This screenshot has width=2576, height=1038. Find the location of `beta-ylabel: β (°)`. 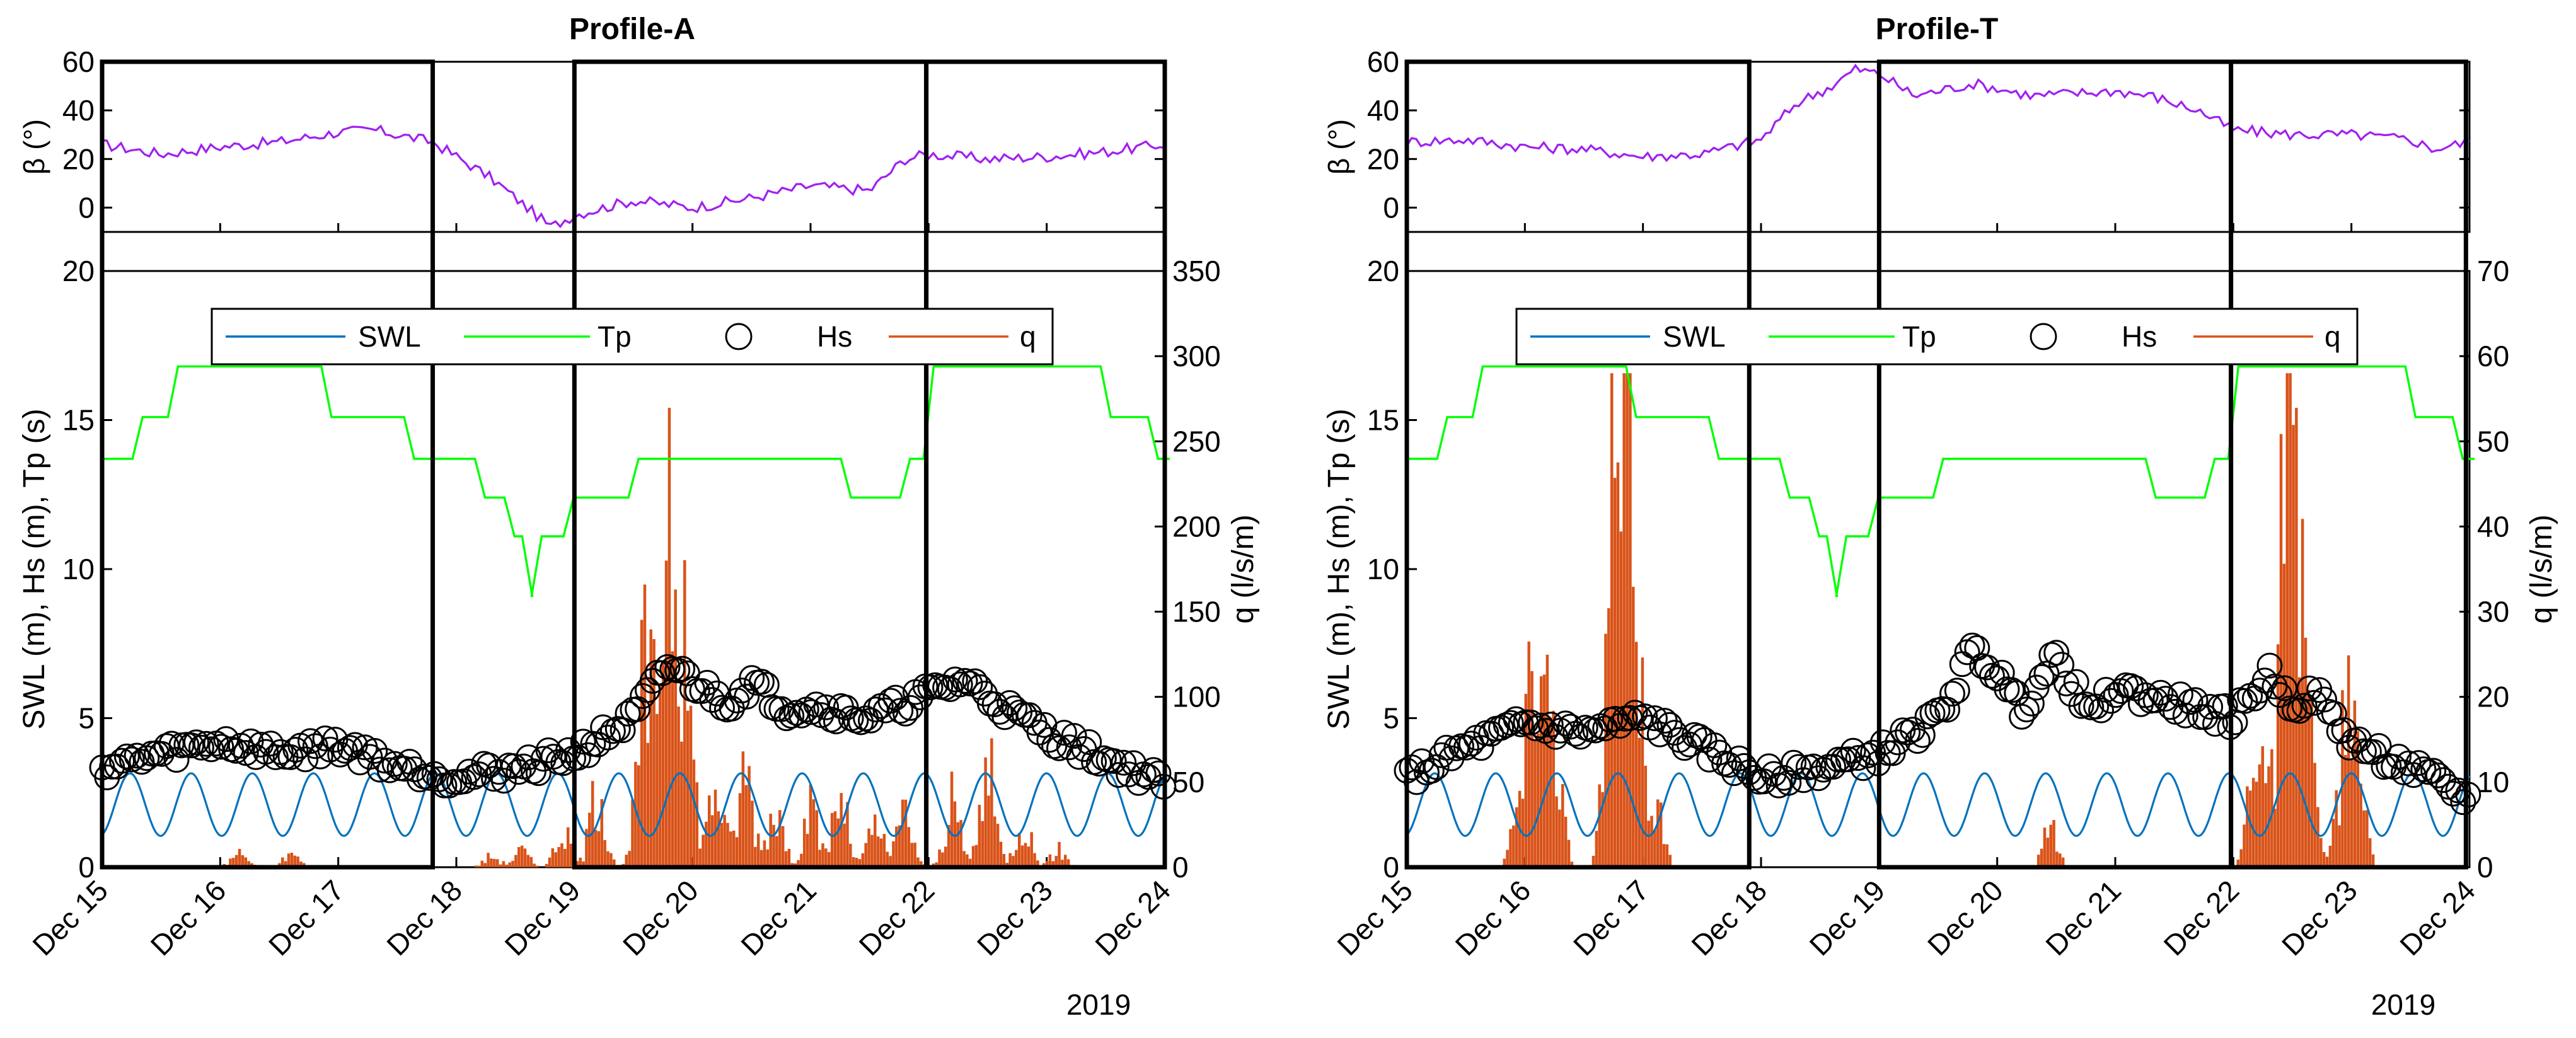

beta-ylabel: β (°) is located at coordinates (34, 147).